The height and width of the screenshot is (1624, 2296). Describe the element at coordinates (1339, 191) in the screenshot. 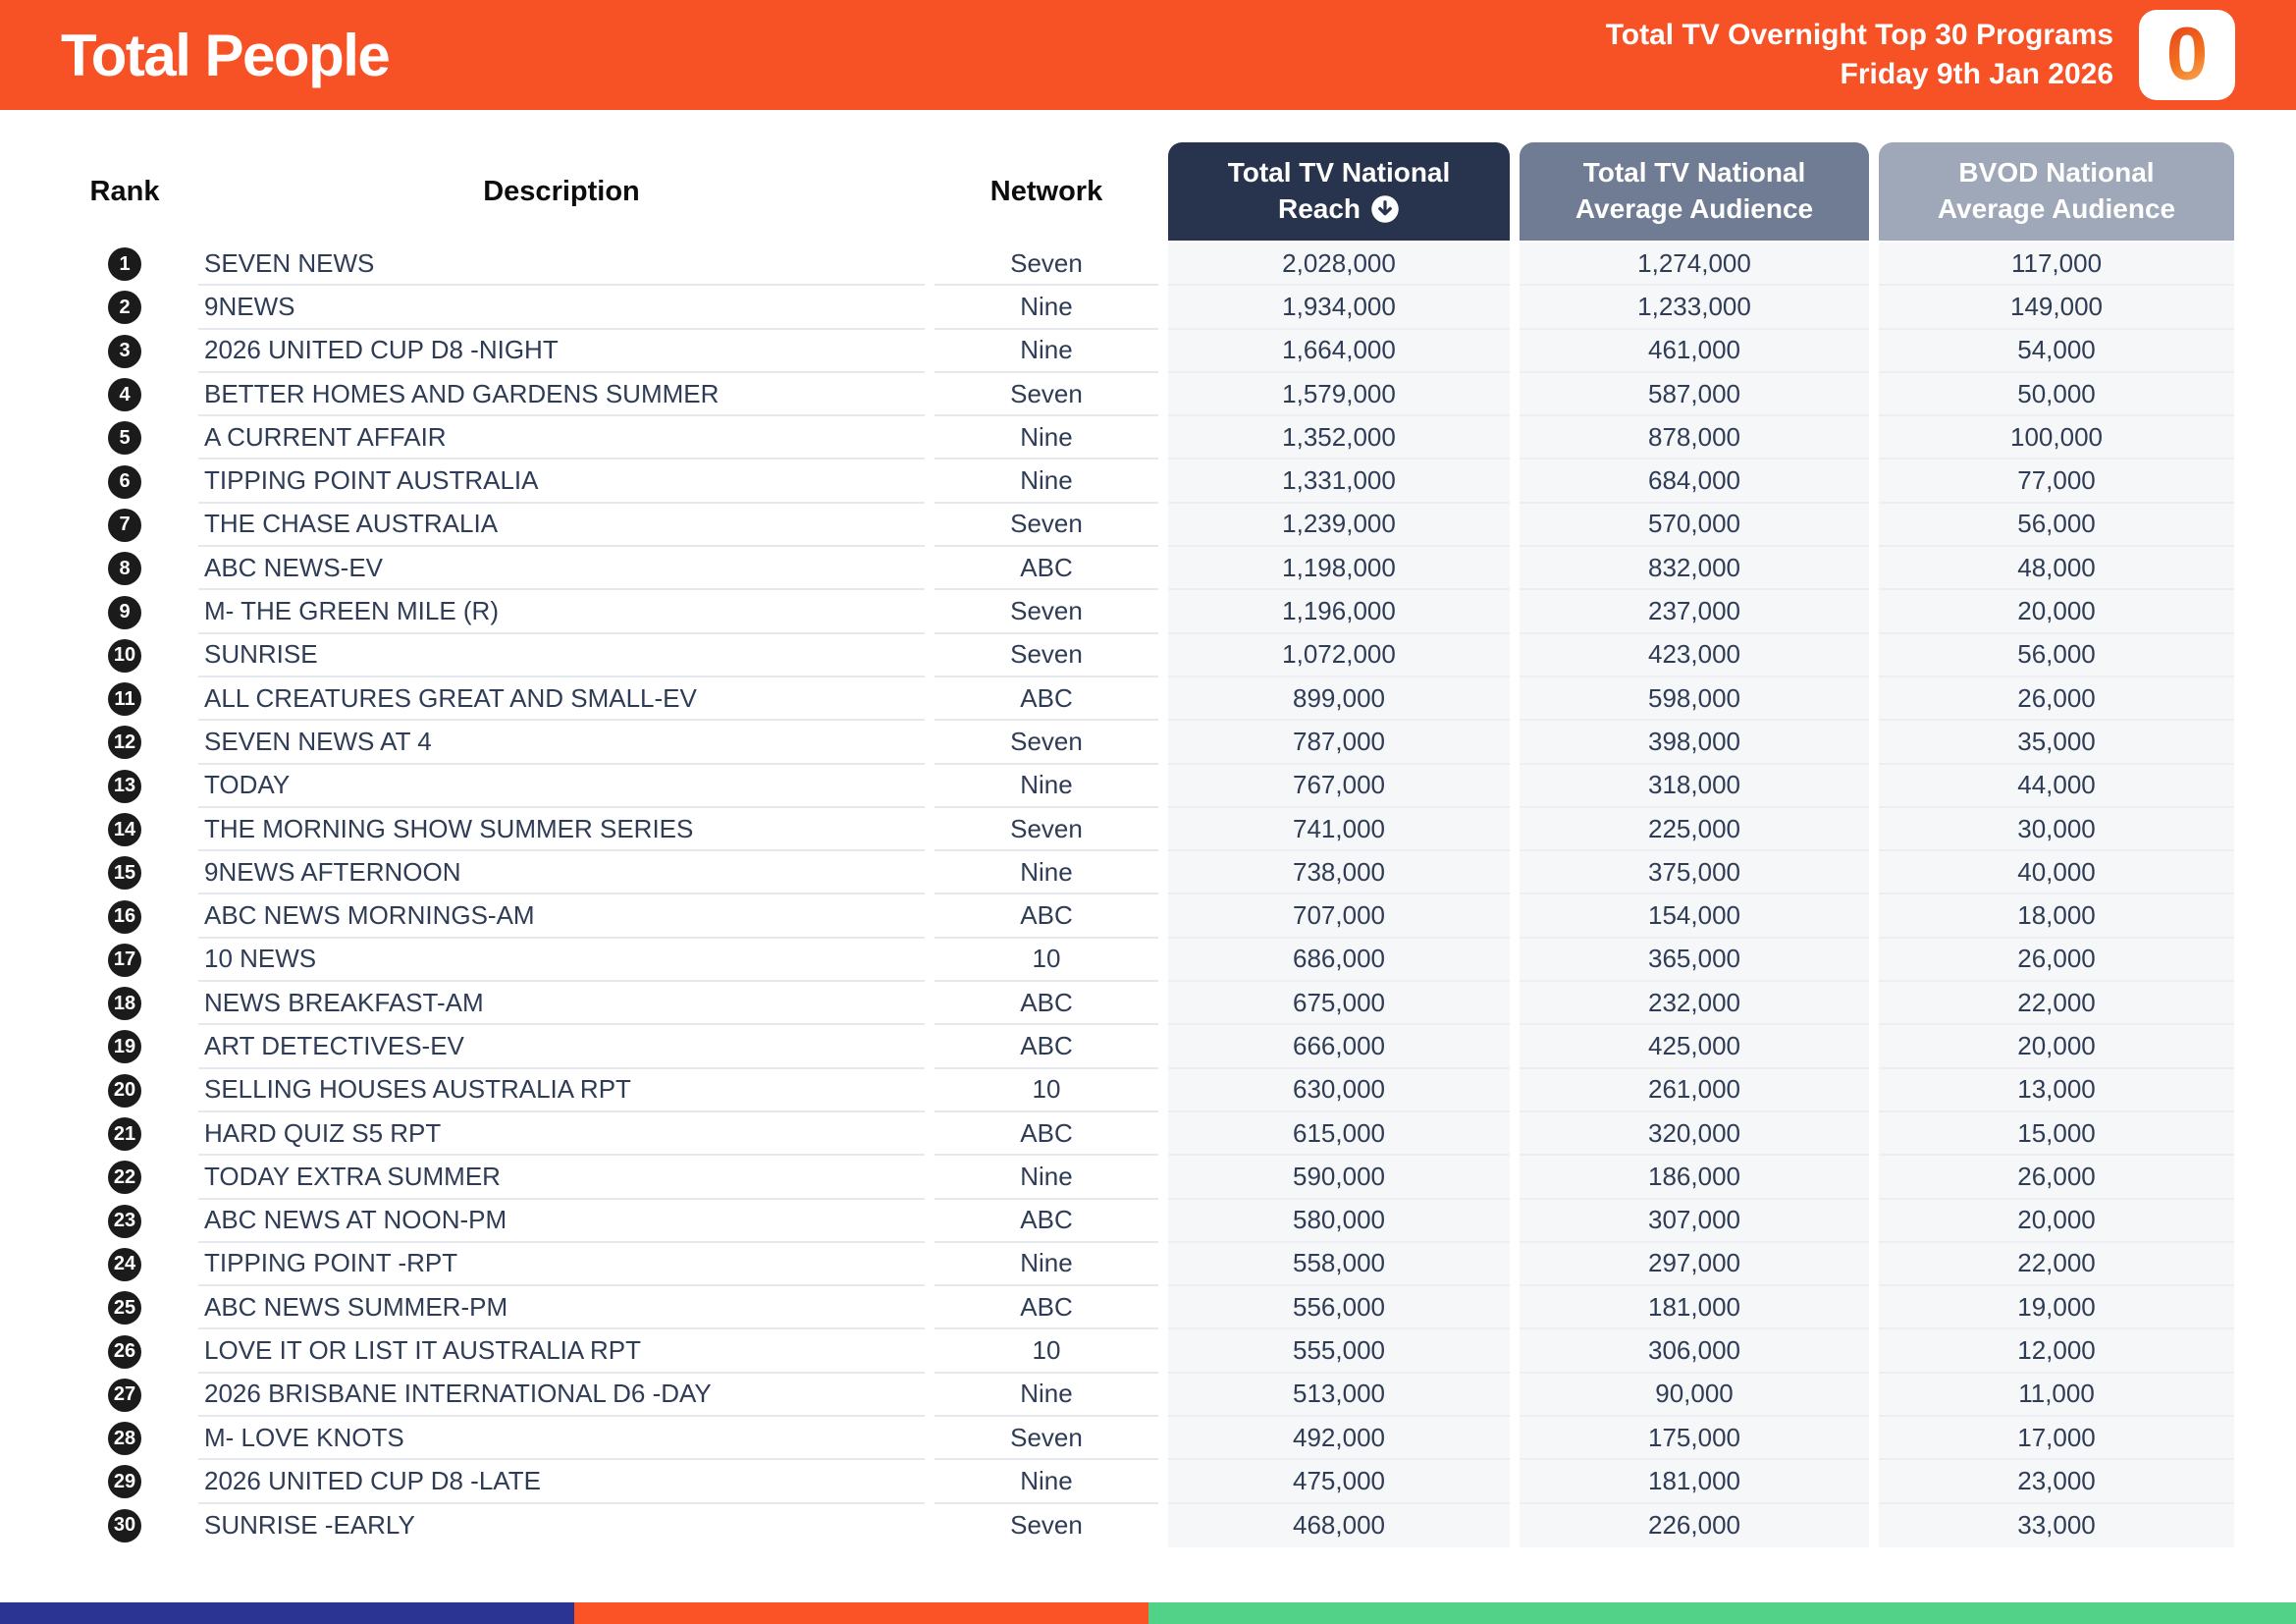

I see `column-header-reach: Total TV National Reach` at that location.